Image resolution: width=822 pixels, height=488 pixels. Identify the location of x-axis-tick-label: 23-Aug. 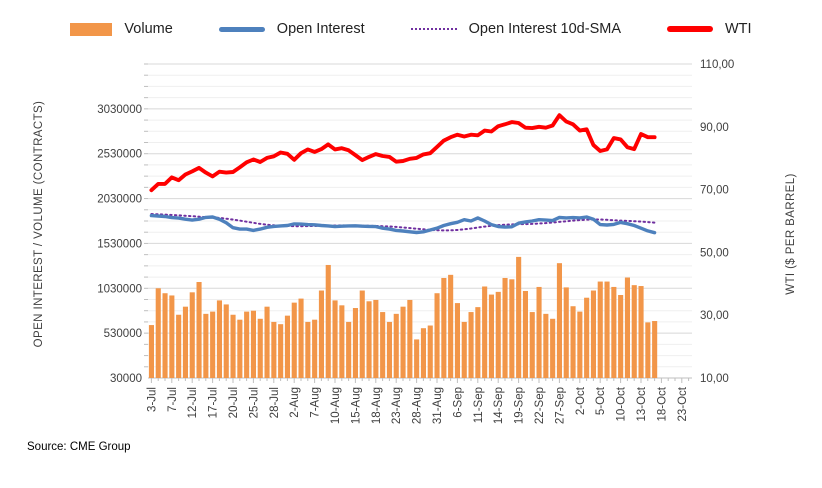
(397, 405).